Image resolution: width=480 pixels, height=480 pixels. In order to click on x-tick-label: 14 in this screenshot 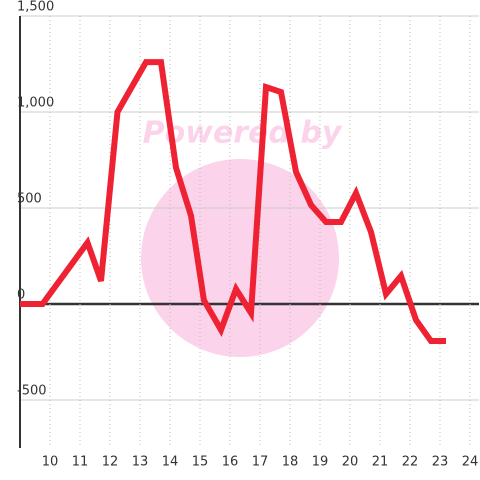, I will do `click(170, 462)`.